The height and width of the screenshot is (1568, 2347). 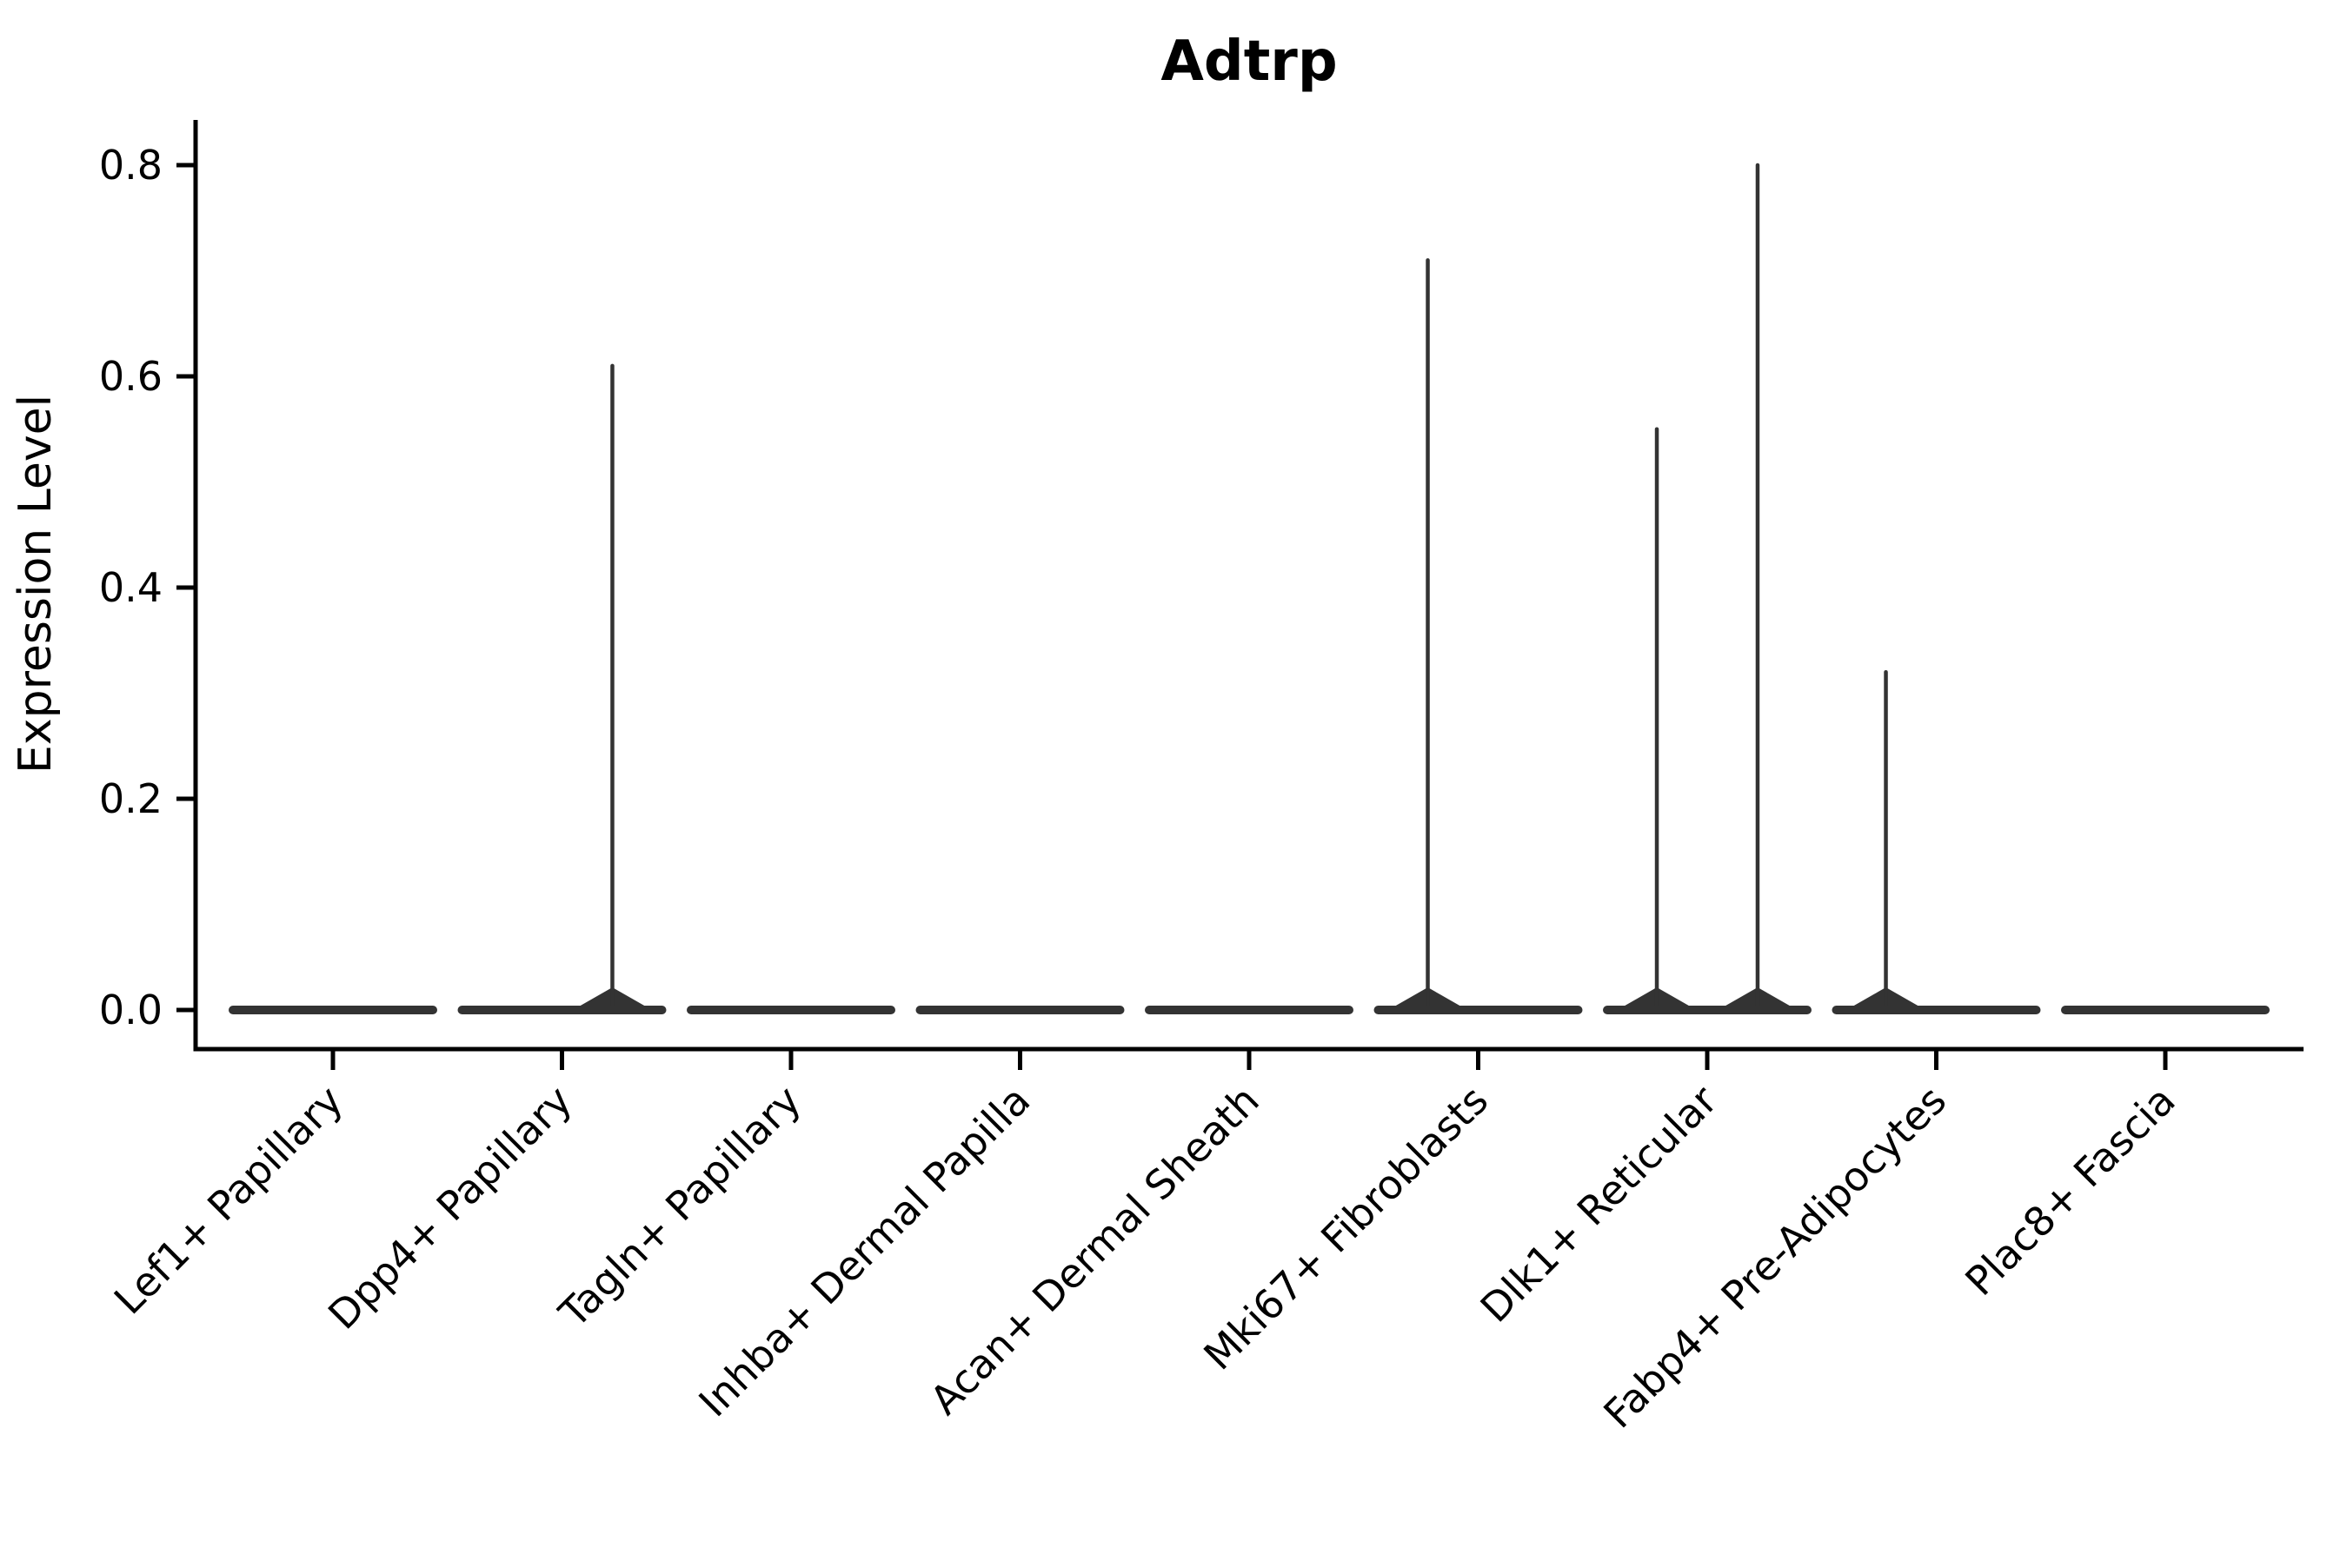 What do you see at coordinates (229, 1200) in the screenshot?
I see `x-tick-label: Lef1+ Papillary` at bounding box center [229, 1200].